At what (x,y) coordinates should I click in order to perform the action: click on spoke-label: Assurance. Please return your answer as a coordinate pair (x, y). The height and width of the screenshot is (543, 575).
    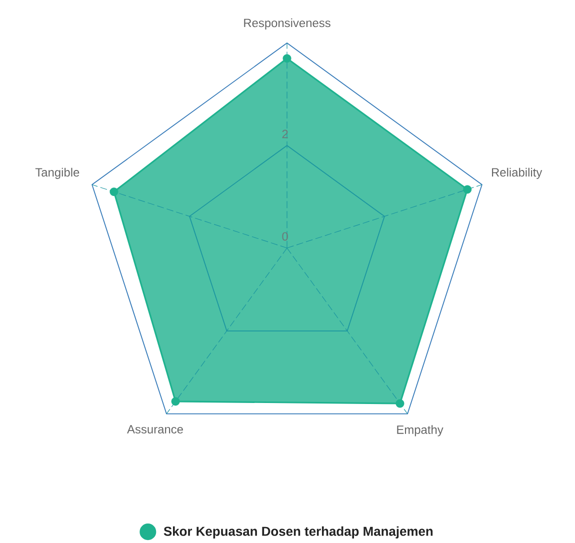
    Looking at the image, I should click on (155, 429).